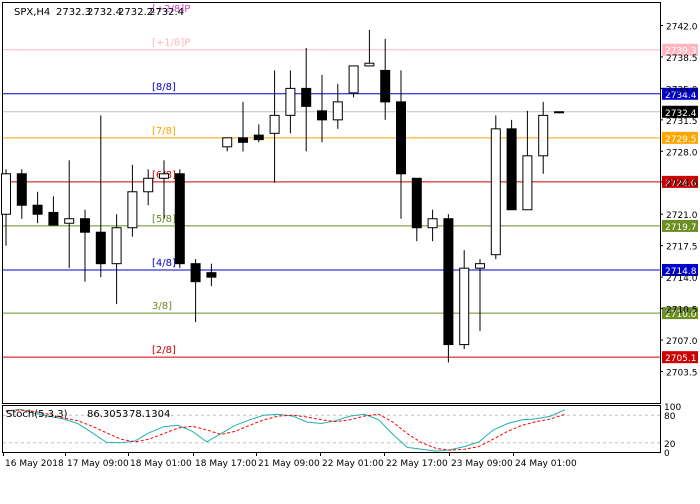 This screenshot has width=700, height=504. Describe the element at coordinates (164, 87) in the screenshot. I see `murrey-label: [8/8]` at that location.